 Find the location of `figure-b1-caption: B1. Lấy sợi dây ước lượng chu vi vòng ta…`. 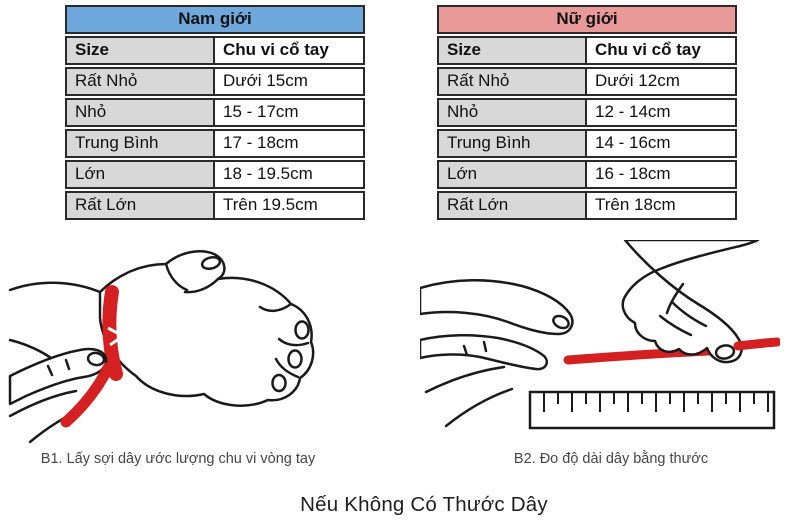

figure-b1-caption: B1. Lấy sợi dây ước lượng chu vi vòng ta… is located at coordinates (178, 459).